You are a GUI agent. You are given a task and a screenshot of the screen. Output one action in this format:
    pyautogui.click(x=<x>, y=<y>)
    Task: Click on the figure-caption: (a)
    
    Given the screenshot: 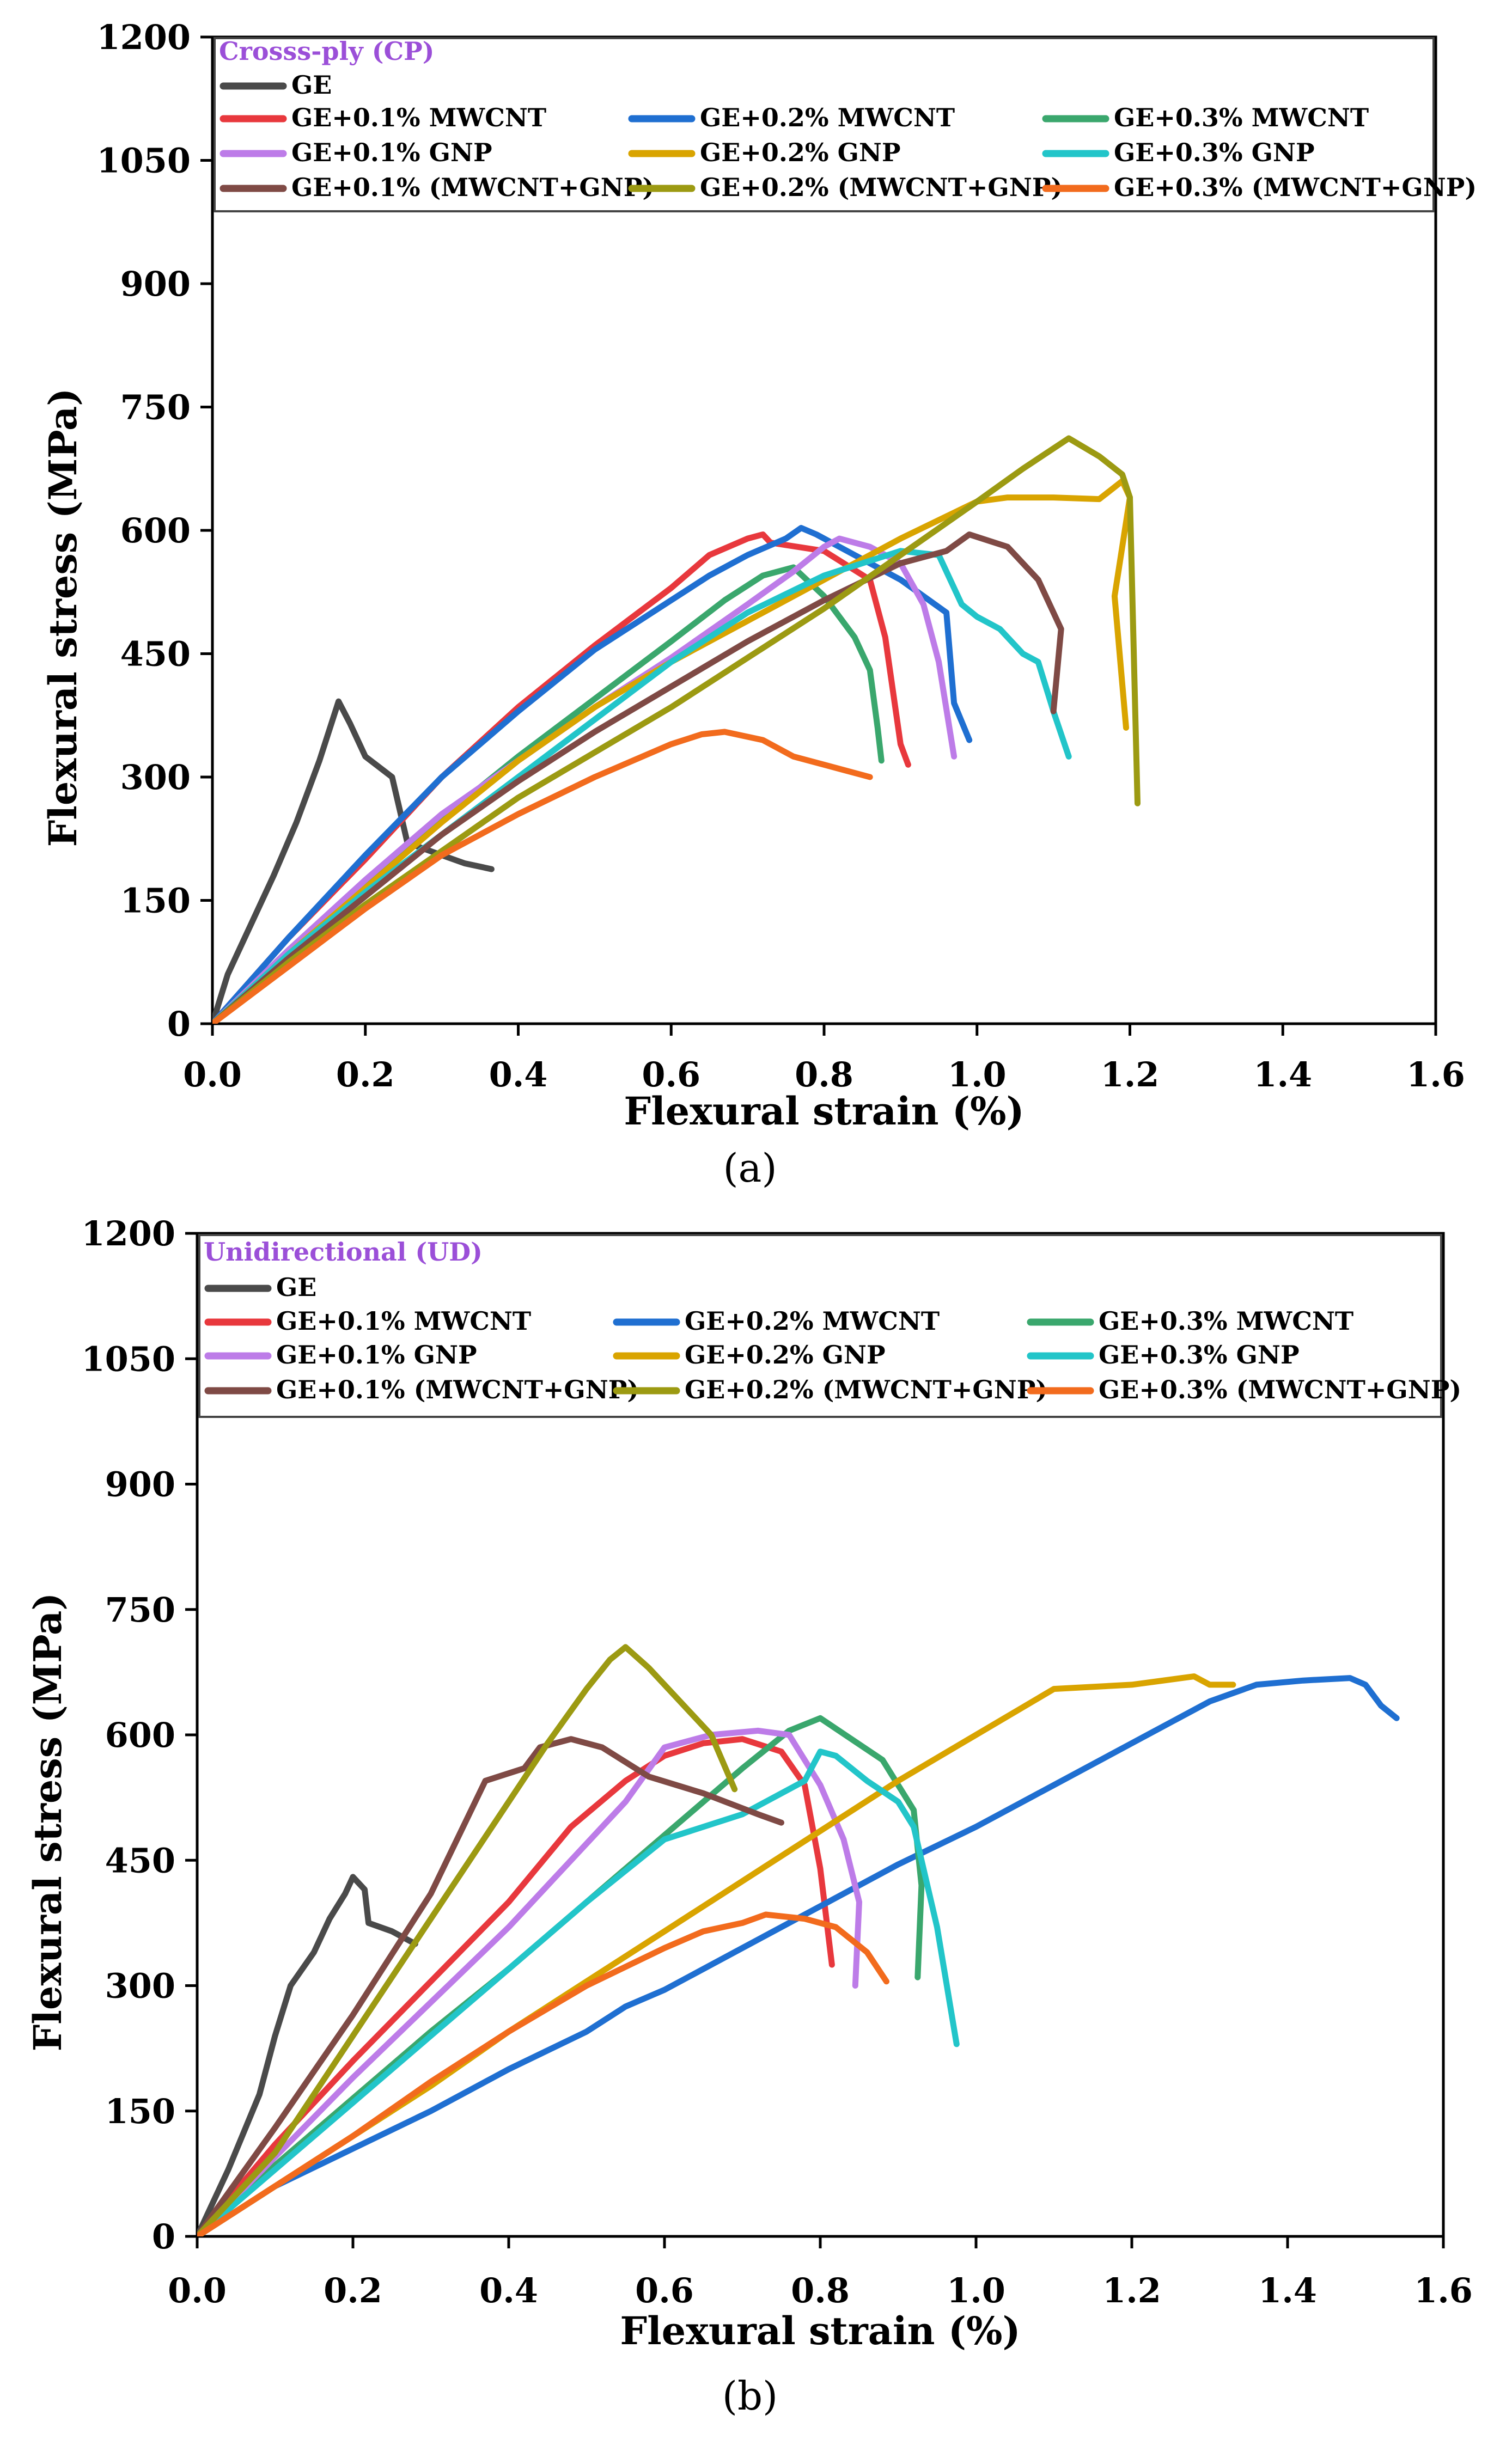 What is the action you would take?
    pyautogui.click(x=750, y=1168)
    